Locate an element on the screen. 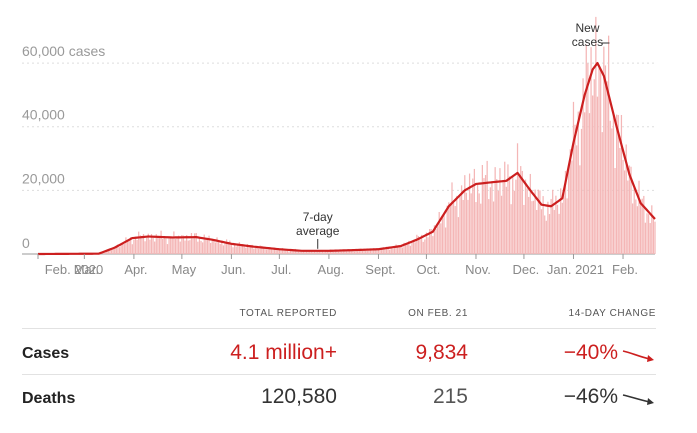  annotation-new-cases-label: cases is located at coordinates (587, 42).